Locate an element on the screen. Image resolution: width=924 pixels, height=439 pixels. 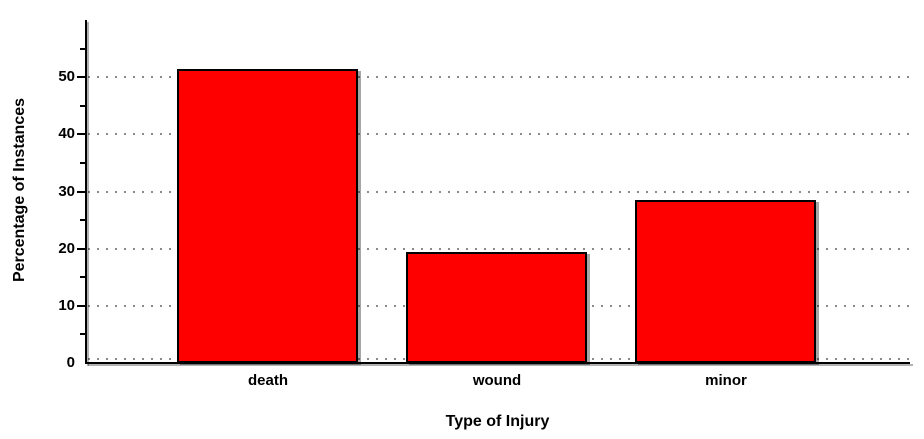
x-category-label-minor: minor is located at coordinates (726, 380).